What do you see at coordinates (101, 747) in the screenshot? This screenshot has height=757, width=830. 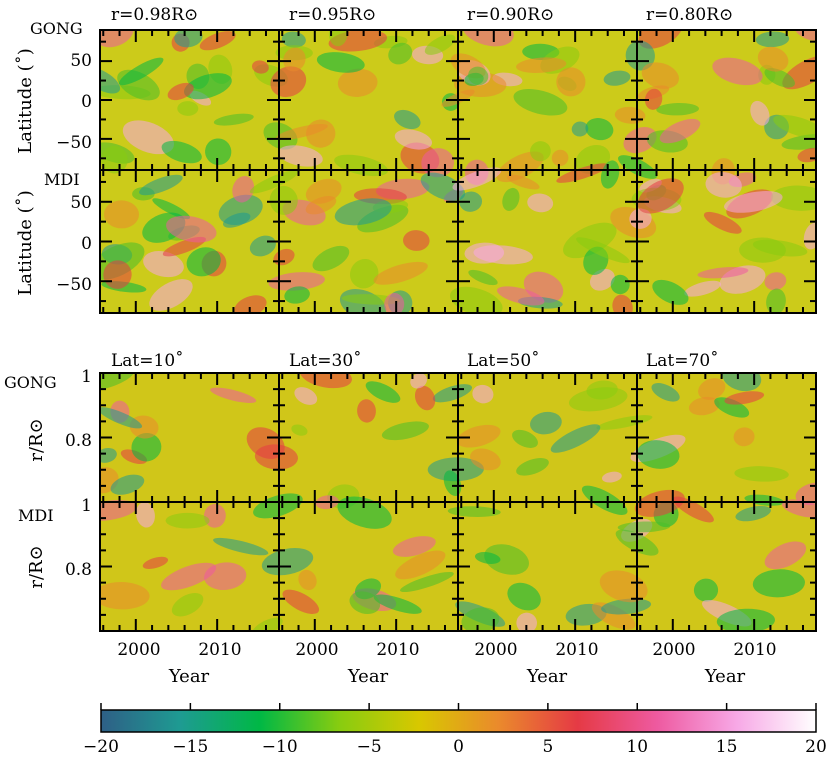 I see `colorbar-tick-label: −20` at bounding box center [101, 747].